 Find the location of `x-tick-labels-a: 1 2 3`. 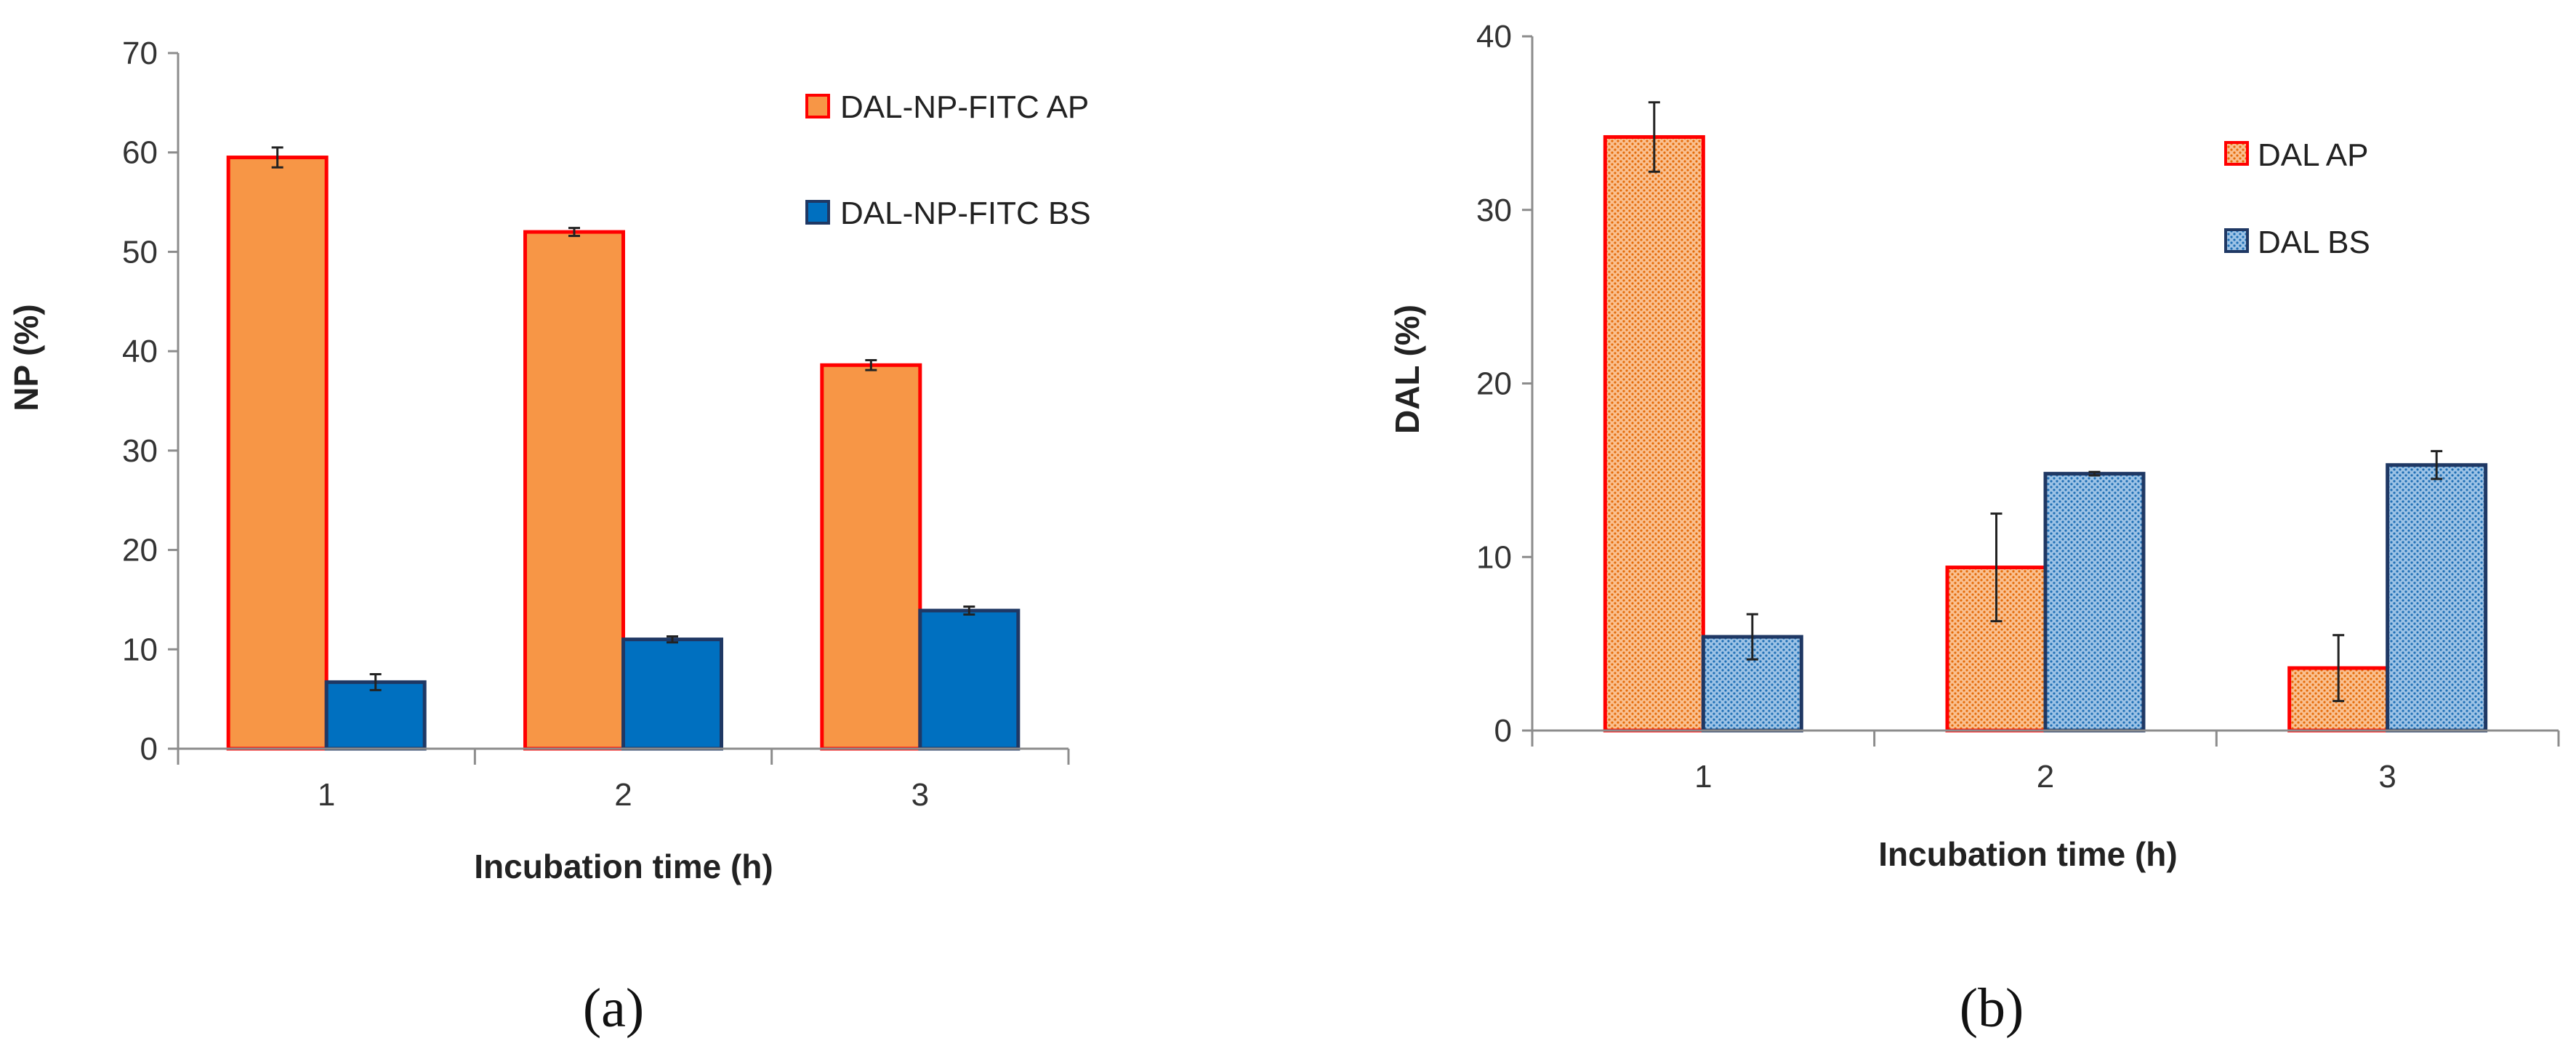

x-tick-labels-a: 1 2 3 is located at coordinates (623, 795).